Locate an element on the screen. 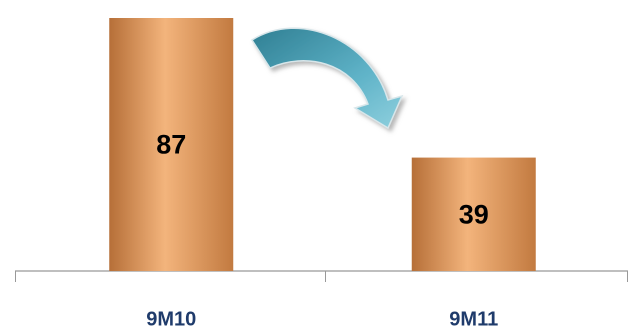 This screenshot has width=628, height=330. value-label: 87 is located at coordinates (171, 145).